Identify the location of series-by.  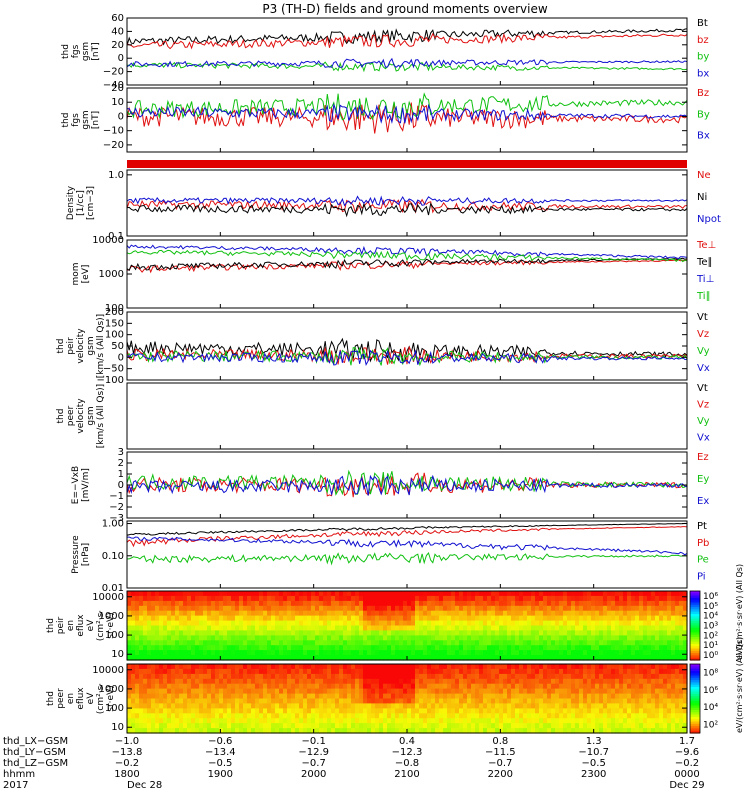
(407, 67).